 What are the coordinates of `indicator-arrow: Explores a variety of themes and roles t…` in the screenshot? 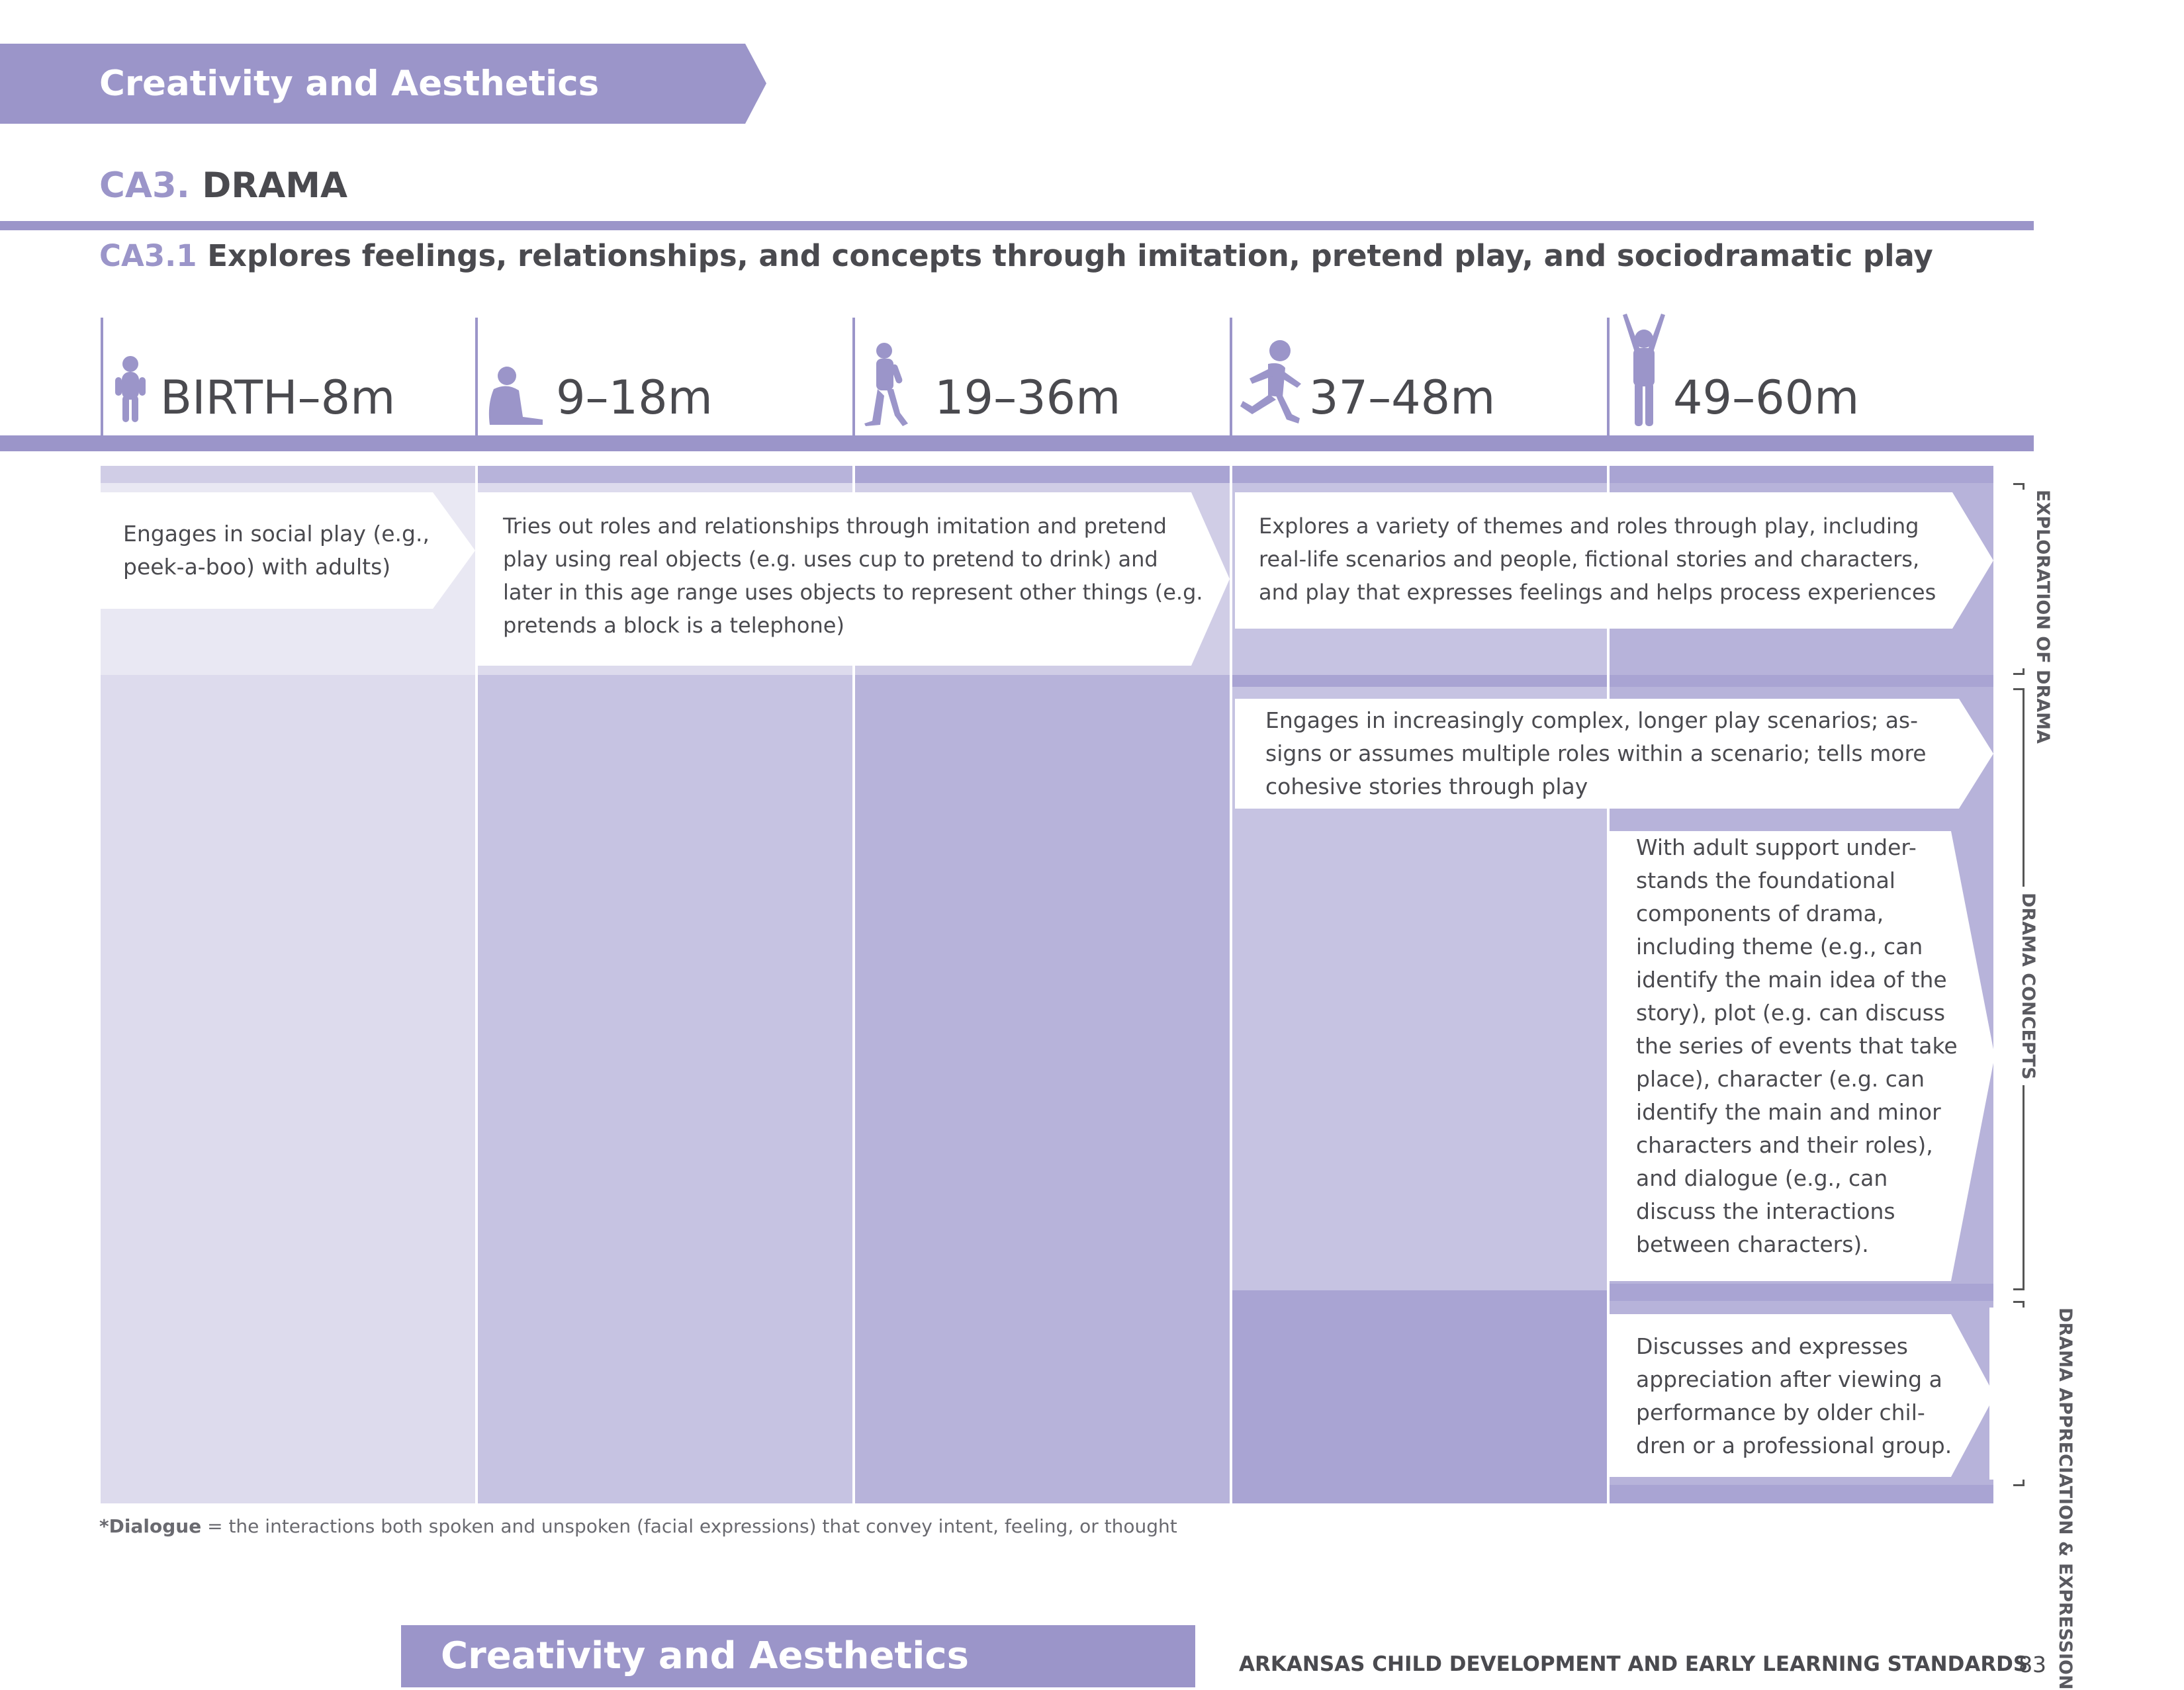 It's located at (1615, 560).